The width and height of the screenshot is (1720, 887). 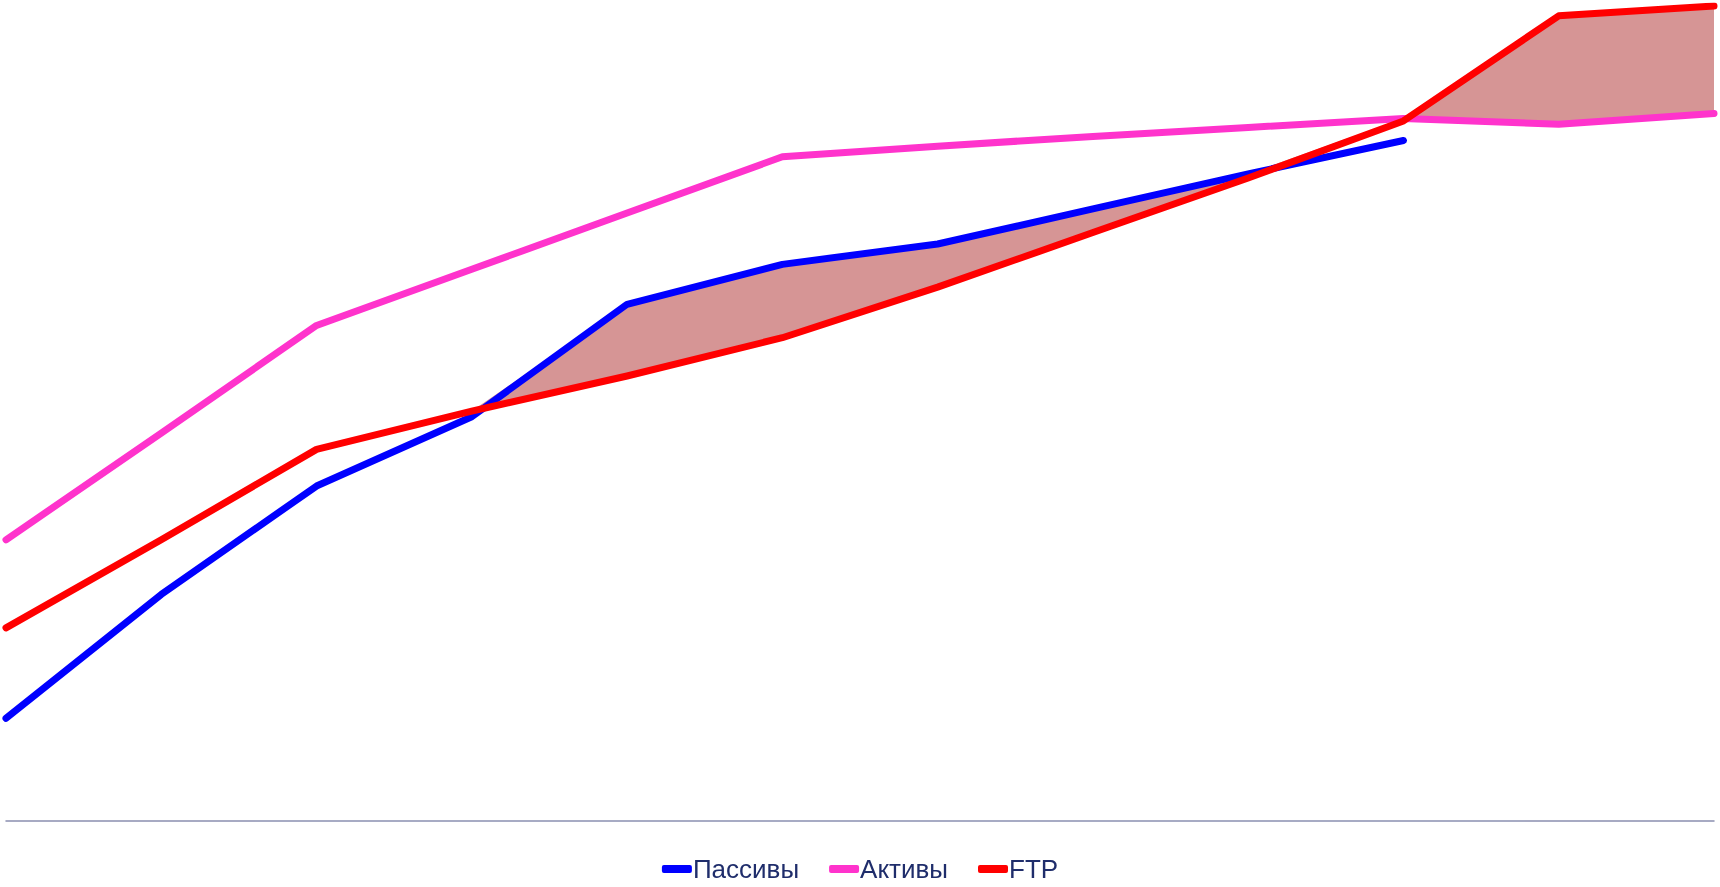 What do you see at coordinates (746, 869) in the screenshot?
I see `legend-label: Пассивы` at bounding box center [746, 869].